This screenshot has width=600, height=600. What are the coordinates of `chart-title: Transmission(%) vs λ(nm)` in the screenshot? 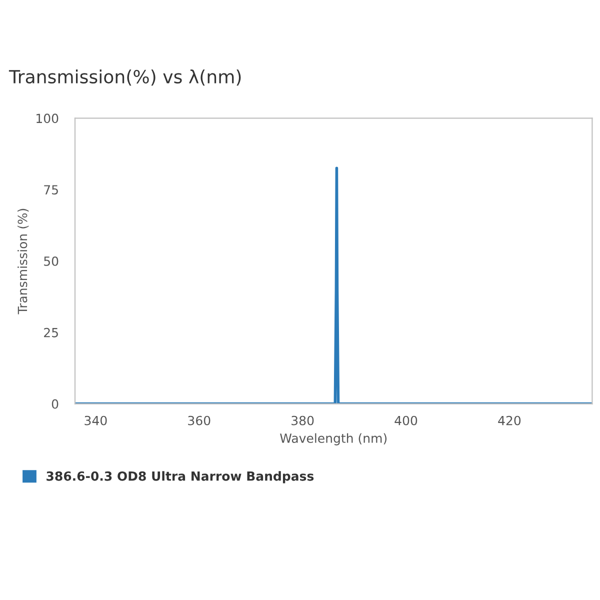 It's located at (124, 78).